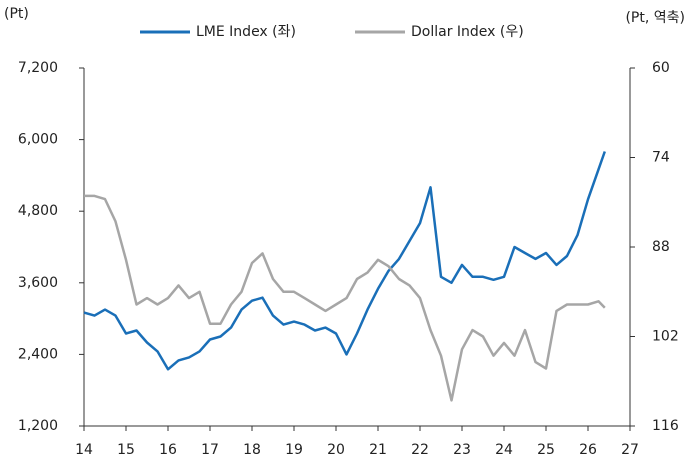  I want to click on y-tick-label: 4,800, so click(38, 211).